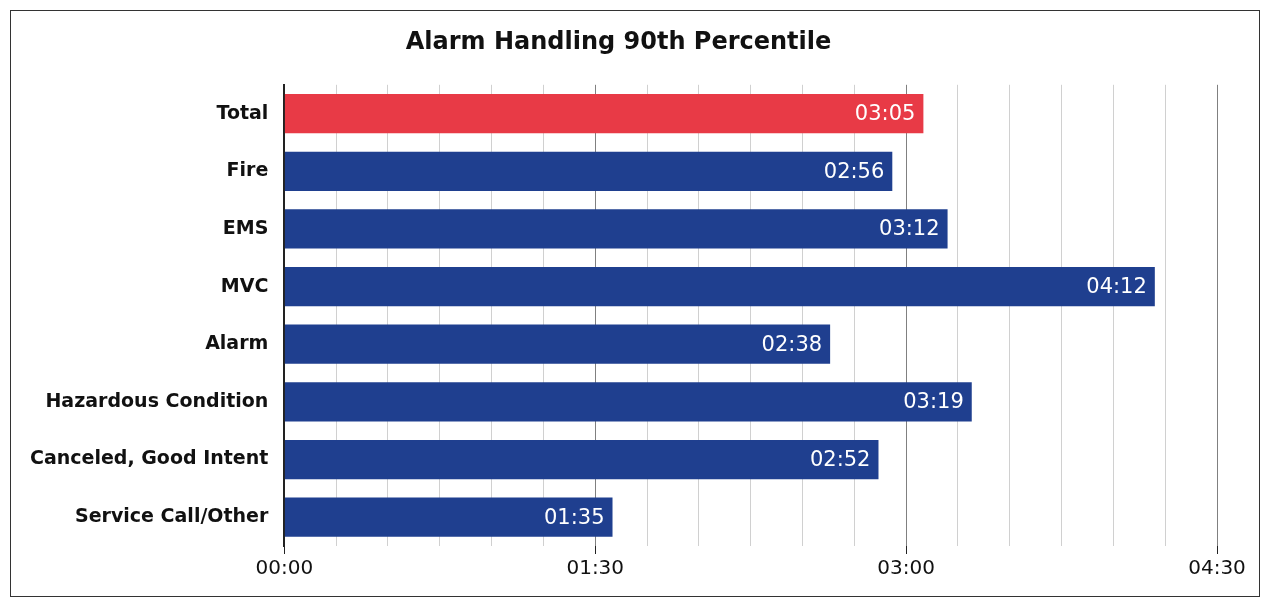  Describe the element at coordinates (149, 457) in the screenshot. I see `y-tick-label: Canceled, Good Intent` at that location.